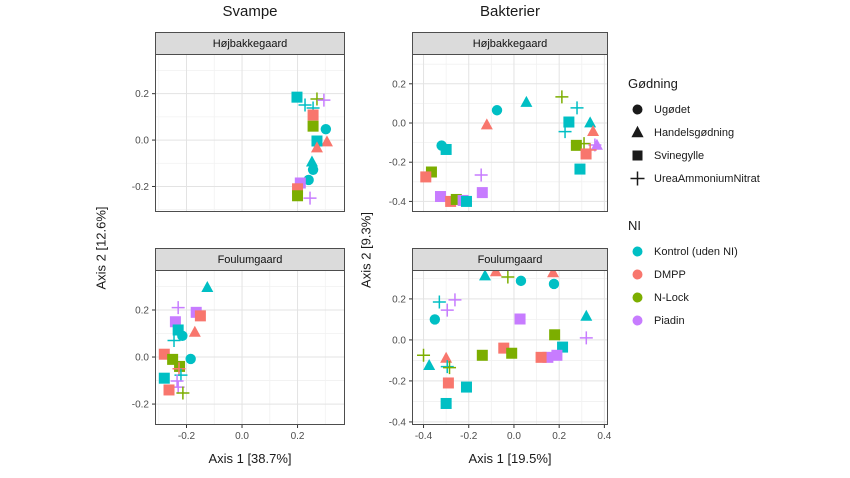 The width and height of the screenshot is (850, 478). What do you see at coordinates (672, 109) in the screenshot?
I see `legend-item-label: Ugødet` at bounding box center [672, 109].